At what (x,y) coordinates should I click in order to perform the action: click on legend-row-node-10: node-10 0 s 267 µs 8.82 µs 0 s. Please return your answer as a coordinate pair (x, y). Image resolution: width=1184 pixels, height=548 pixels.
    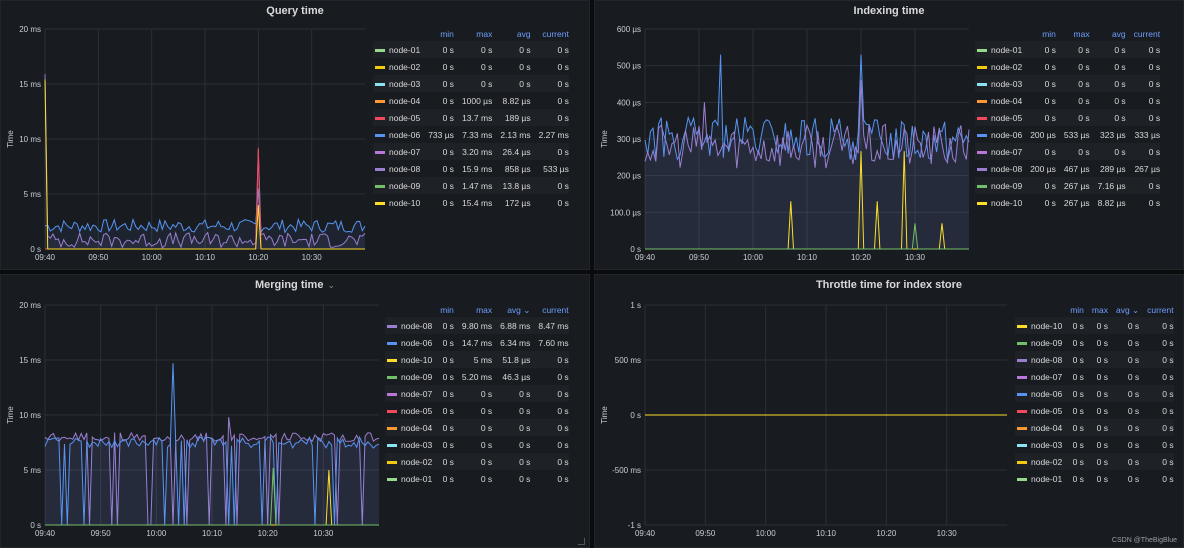
    Looking at the image, I should click on (1067, 202).